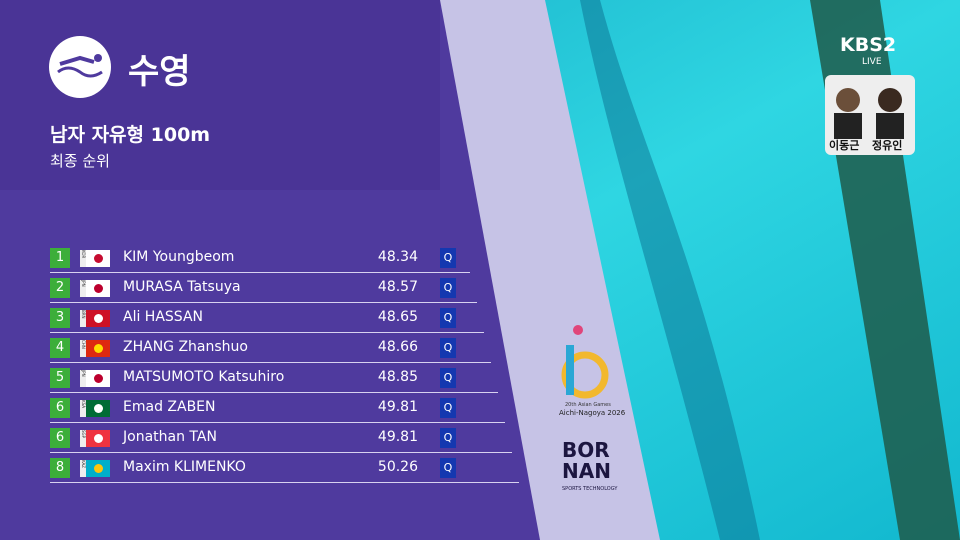 This screenshot has width=960, height=540. Describe the element at coordinates (868, 45) in the screenshot. I see `broadcaster-logo: KBS2` at that location.